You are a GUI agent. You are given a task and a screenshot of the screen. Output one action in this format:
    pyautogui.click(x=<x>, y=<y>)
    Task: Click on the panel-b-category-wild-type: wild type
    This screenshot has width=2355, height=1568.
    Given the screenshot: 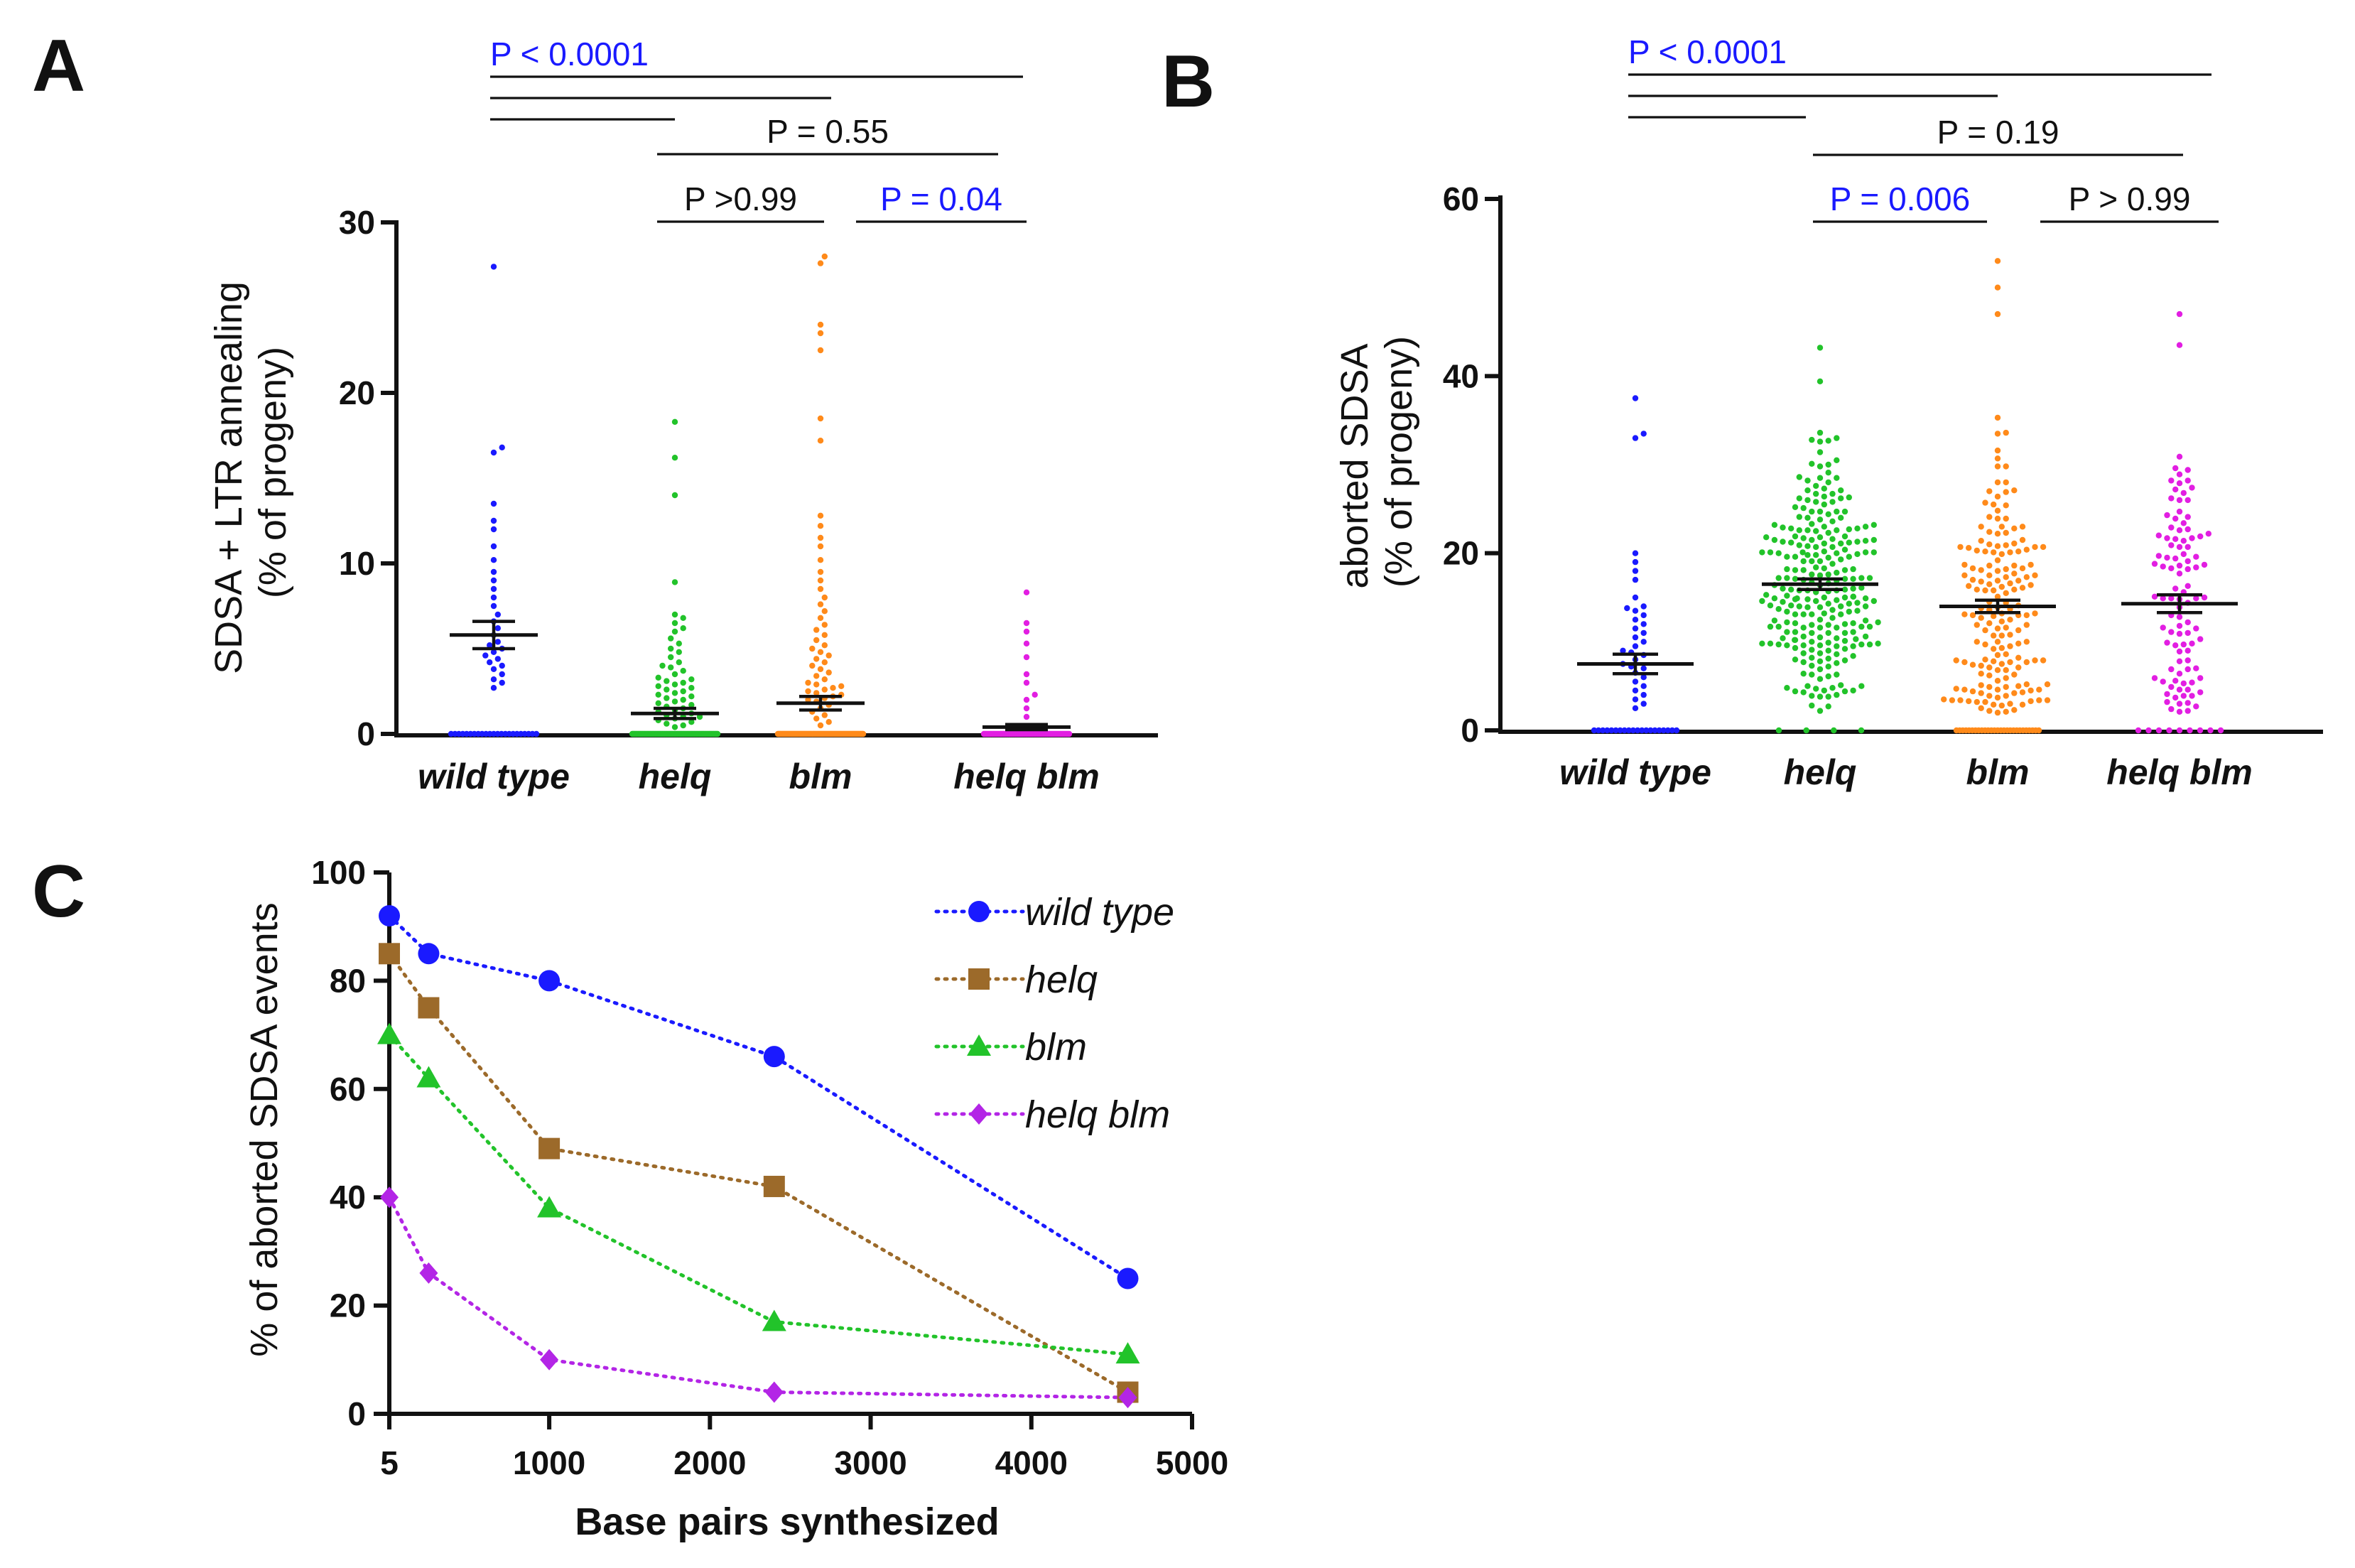 What is the action you would take?
    pyautogui.click(x=1635, y=772)
    